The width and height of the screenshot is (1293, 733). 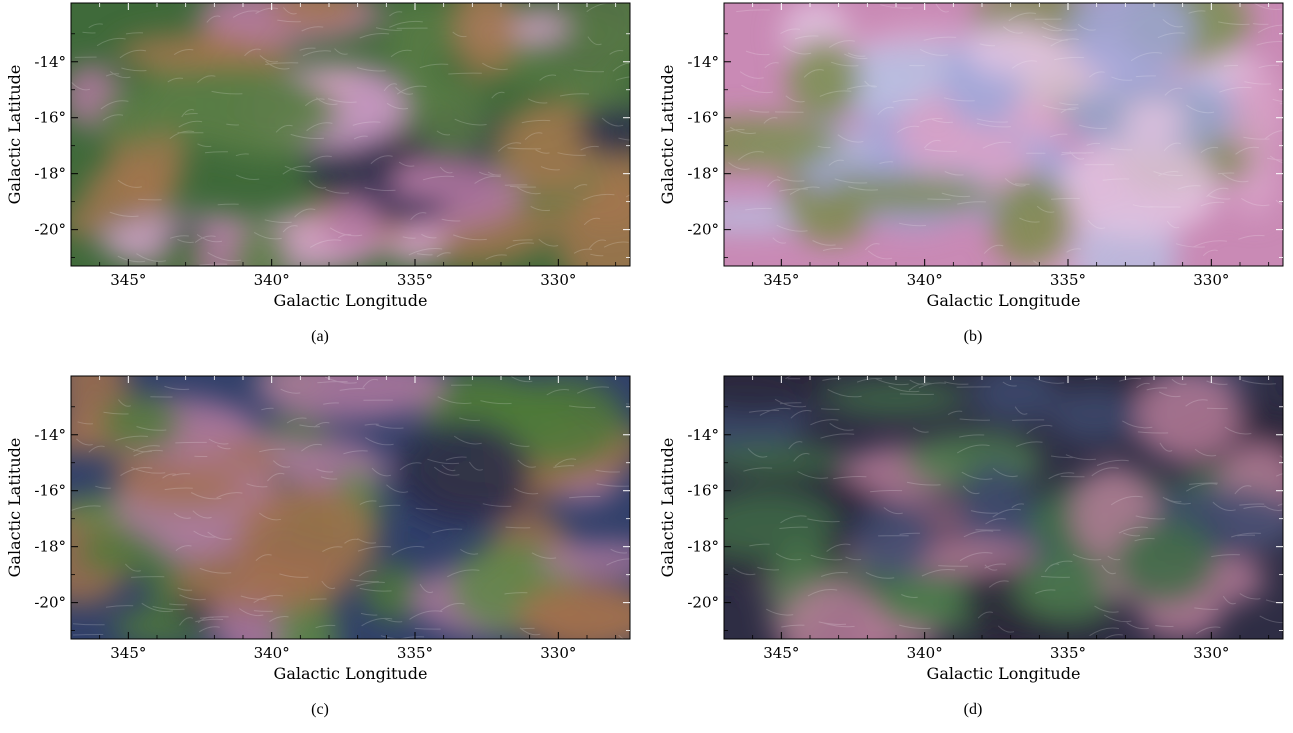 What do you see at coordinates (973, 336) in the screenshot?
I see `caption-b: (b)` at bounding box center [973, 336].